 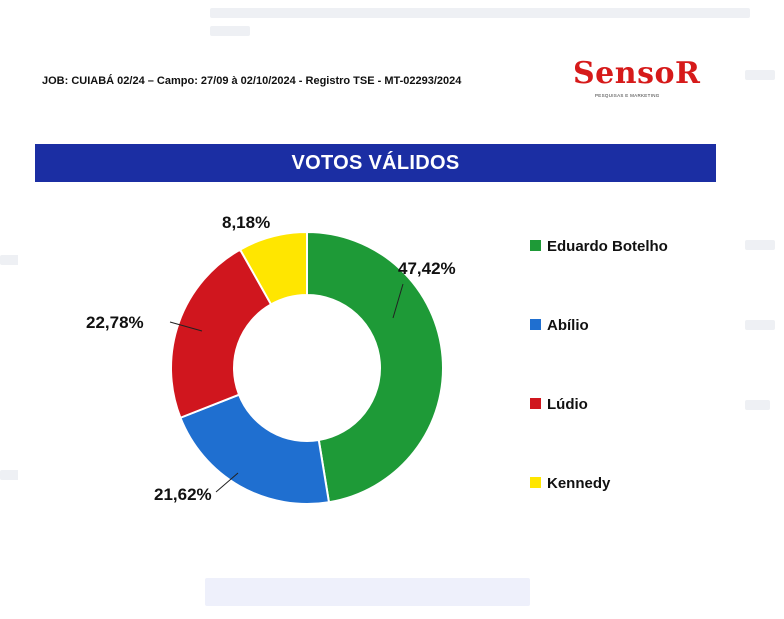 What do you see at coordinates (115, 322) in the screenshot?
I see `data-label: 22,78%` at bounding box center [115, 322].